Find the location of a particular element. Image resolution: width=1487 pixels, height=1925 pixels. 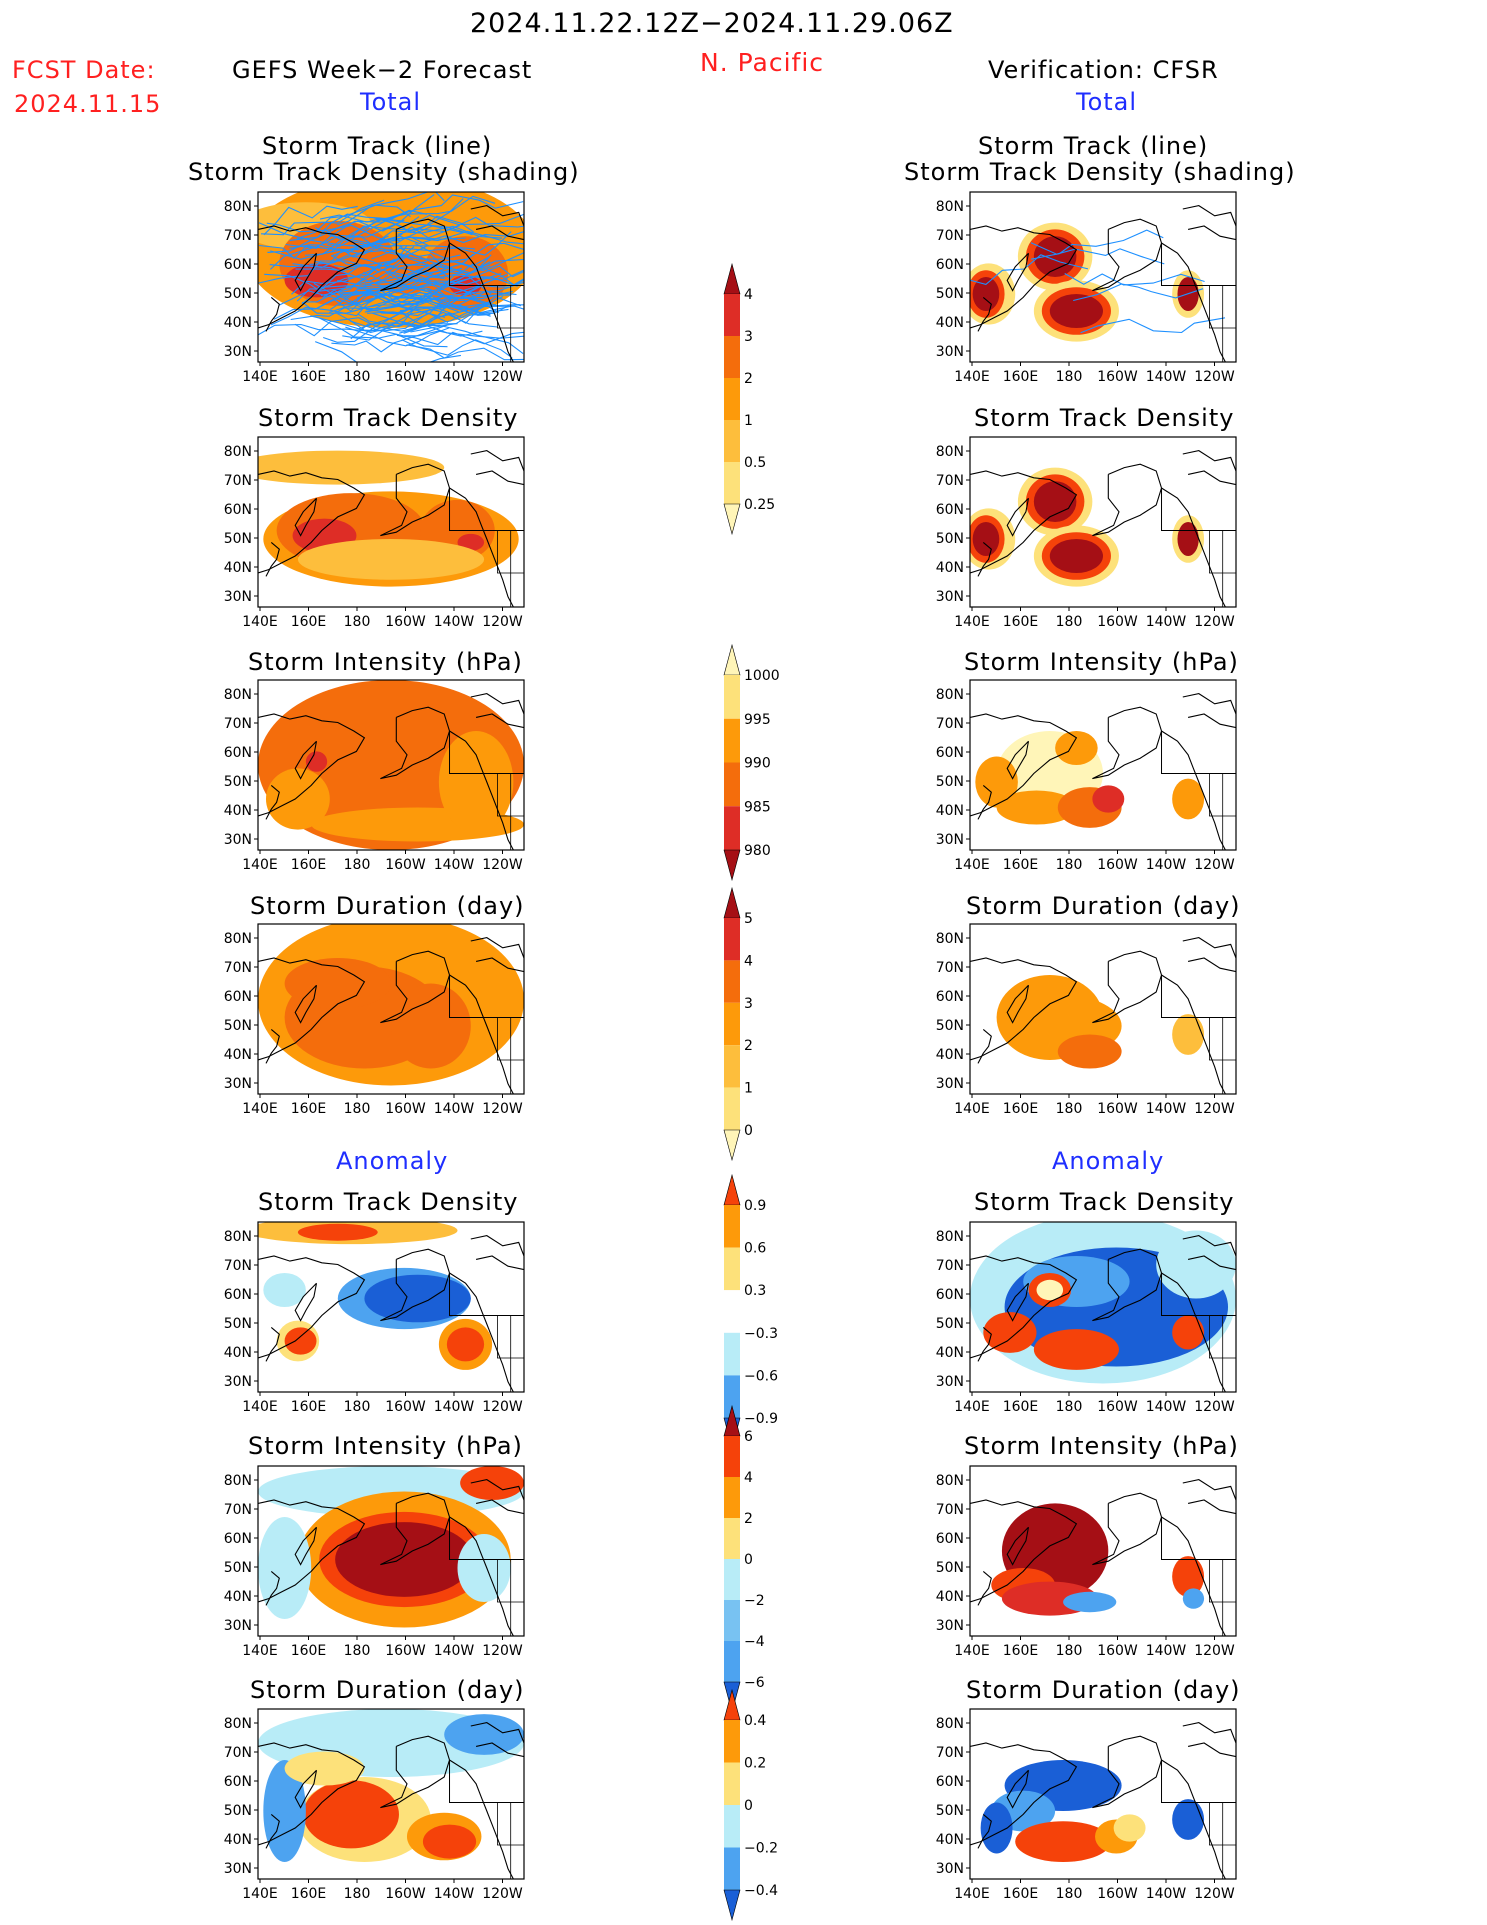

left-row6-lat-label: 40N is located at coordinates (238, 1597).